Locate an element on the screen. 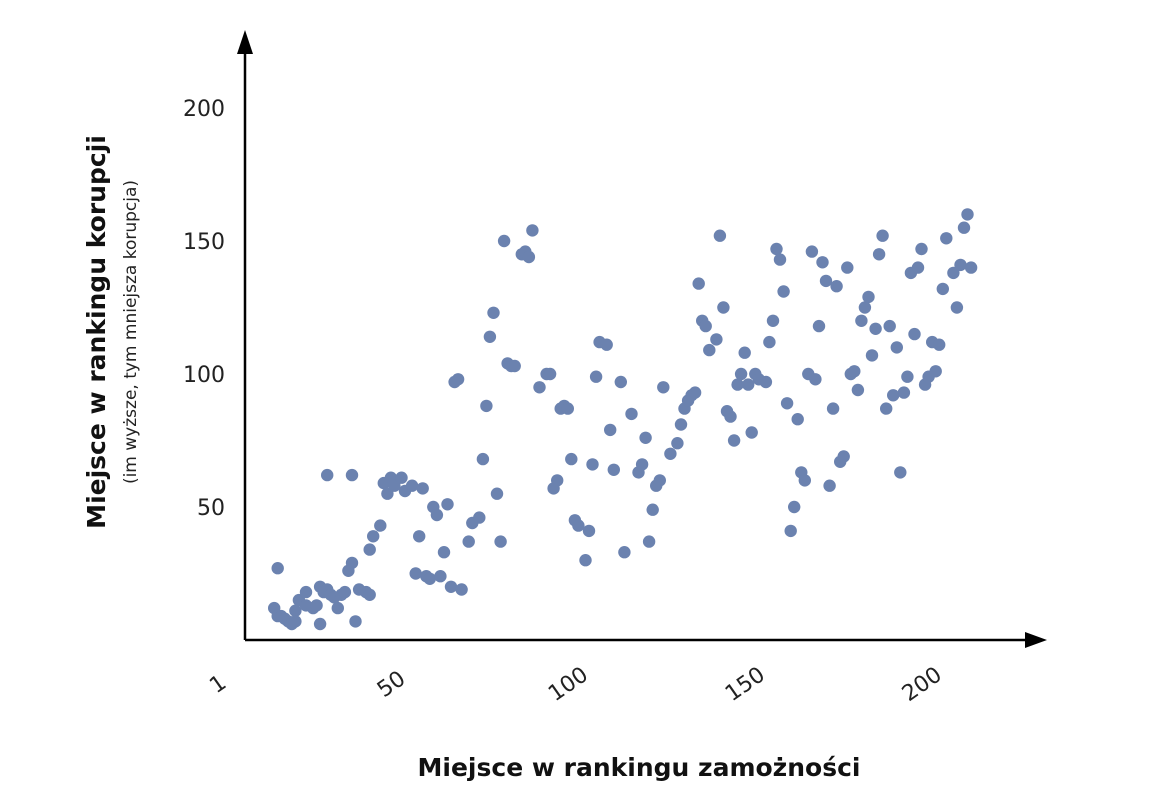  x-tick-label: 150 is located at coordinates (745, 684).